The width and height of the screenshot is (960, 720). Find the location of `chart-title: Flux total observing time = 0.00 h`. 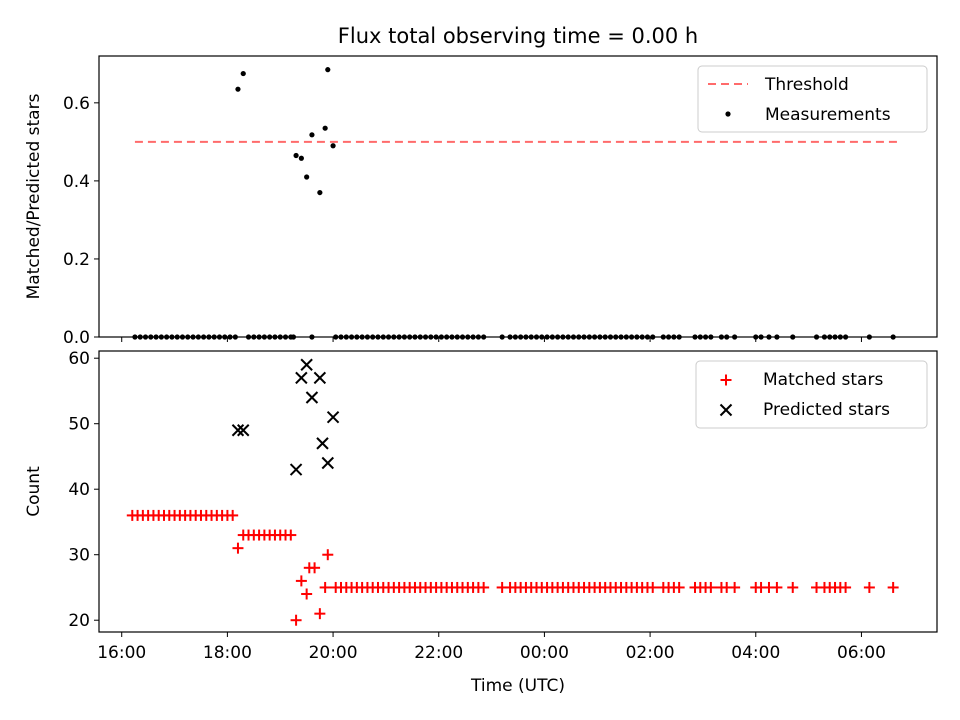

chart-title: Flux total observing time = 0.00 h is located at coordinates (518, 36).